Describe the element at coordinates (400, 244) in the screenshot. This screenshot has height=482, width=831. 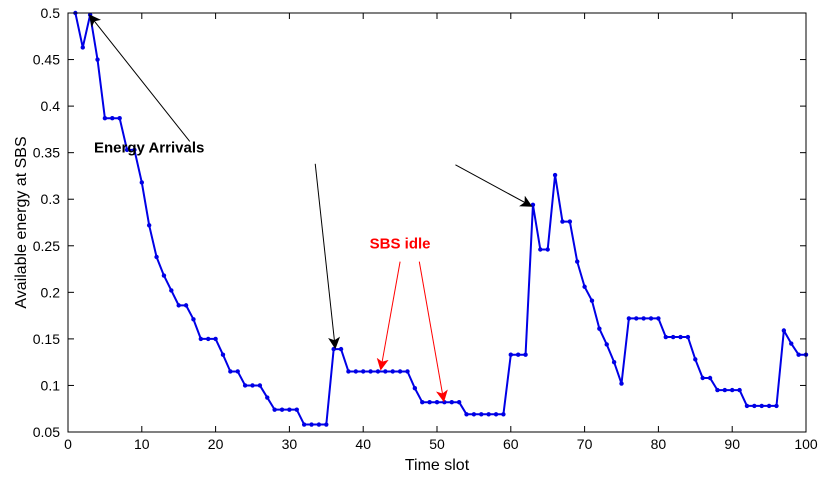
I see `annotation-label: SBS idle` at that location.